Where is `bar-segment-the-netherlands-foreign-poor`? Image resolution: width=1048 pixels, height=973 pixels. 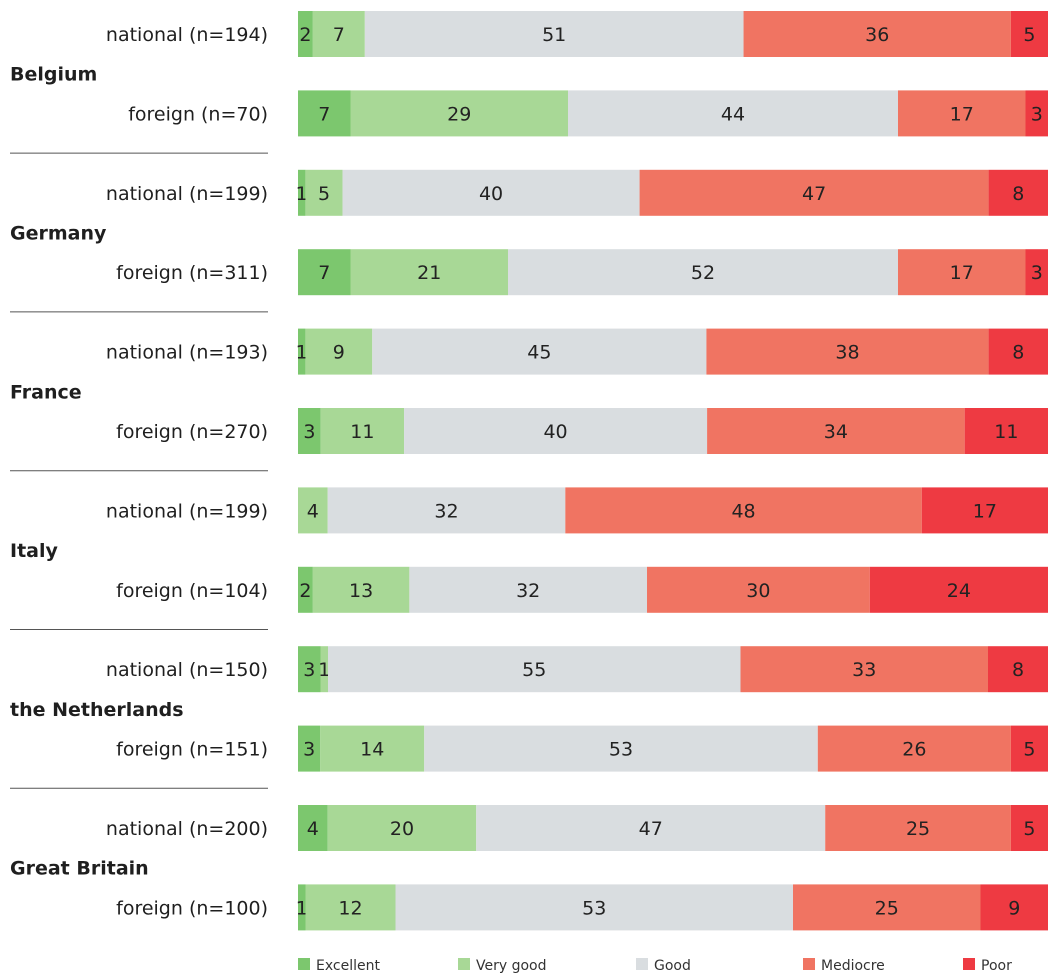 bar-segment-the-netherlands-foreign-poor is located at coordinates (1029, 748).